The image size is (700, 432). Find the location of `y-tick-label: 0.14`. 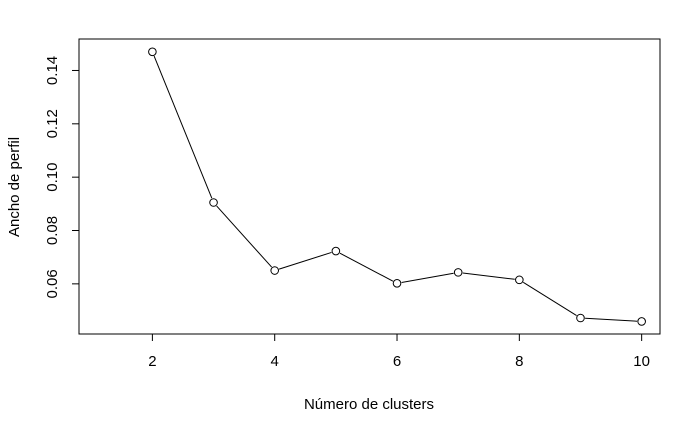

y-tick-label: 0.14 is located at coordinates (52, 70).